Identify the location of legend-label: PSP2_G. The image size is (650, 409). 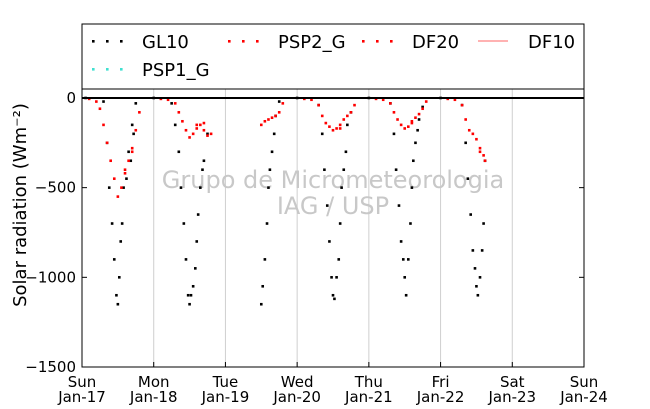
(312, 42).